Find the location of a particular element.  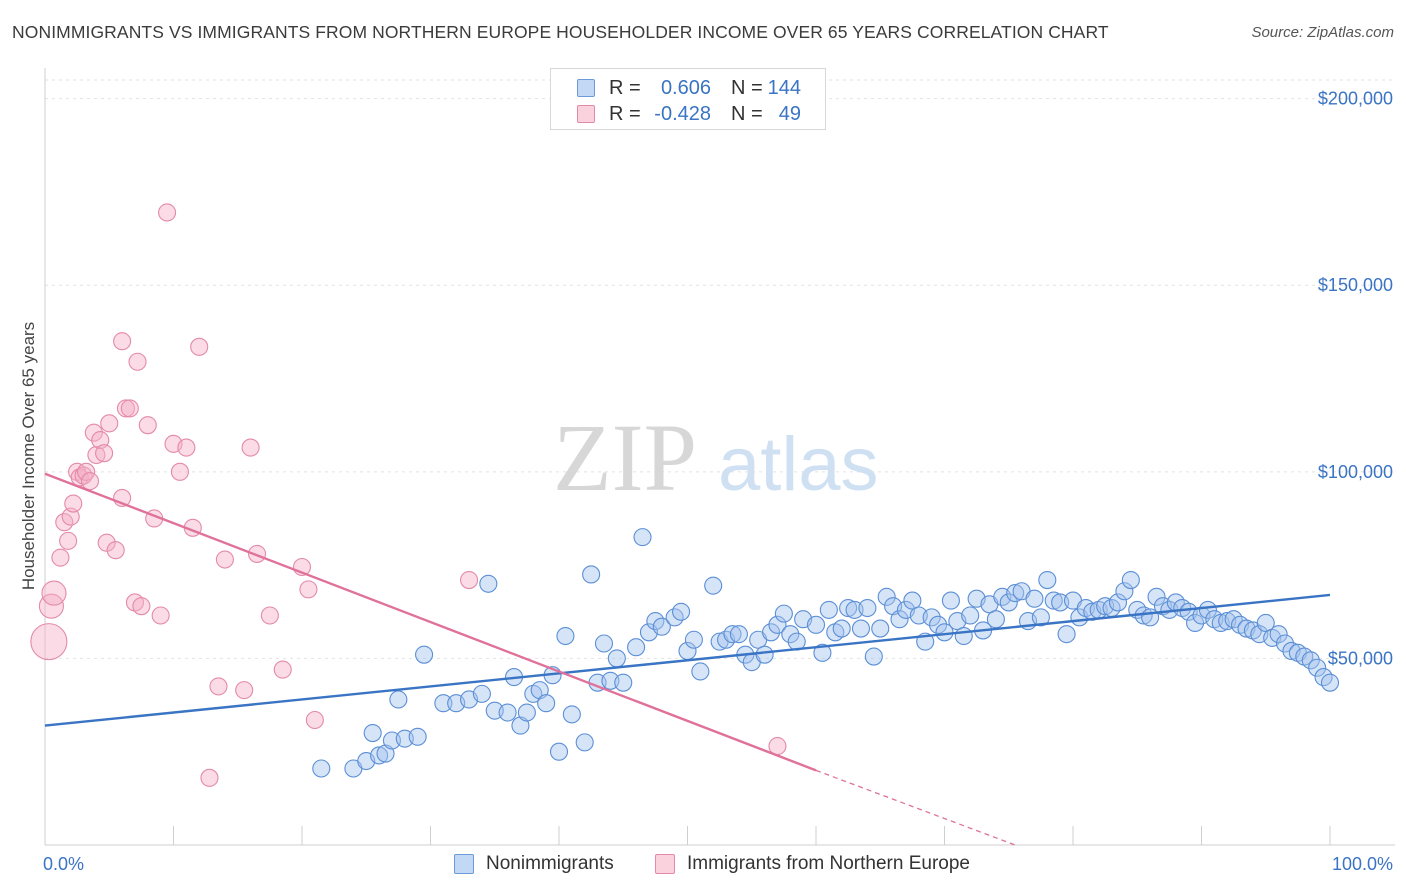

swatch-immigrants is located at coordinates (586, 114).